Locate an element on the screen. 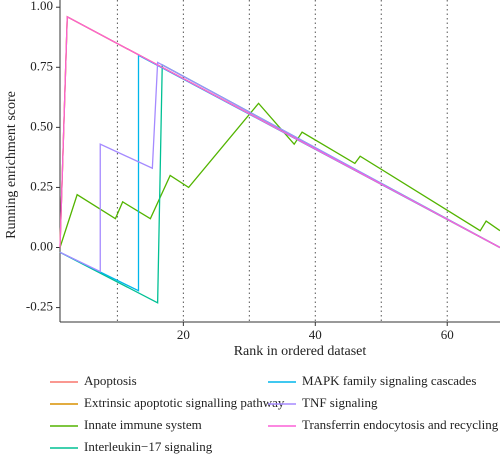 The image size is (500, 463). x-tick-label: 20 is located at coordinates (183, 334).